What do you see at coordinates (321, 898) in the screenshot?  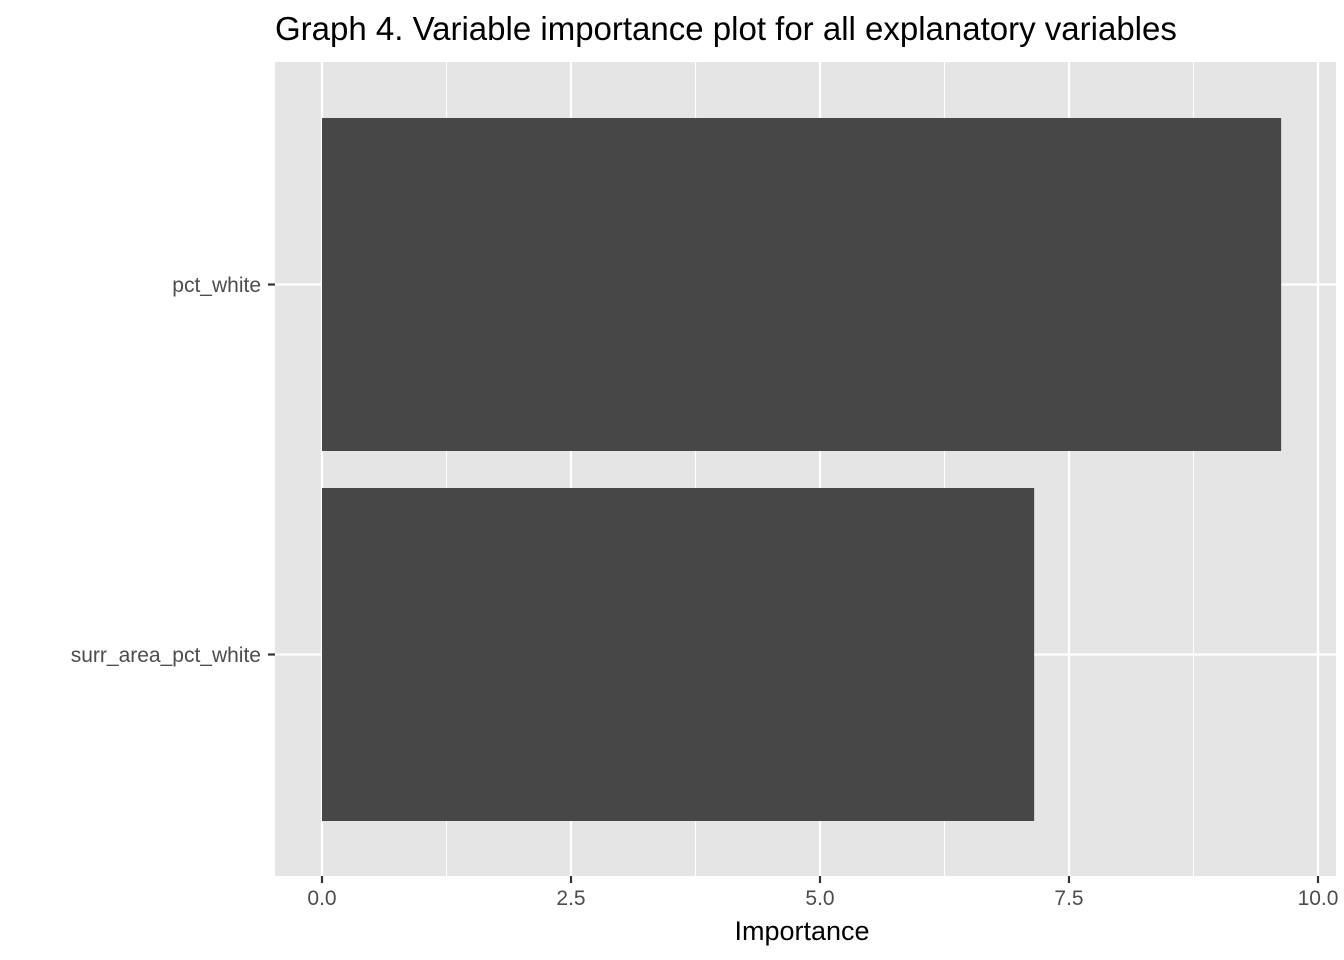 I see `x-tick-label: 0.0` at bounding box center [321, 898].